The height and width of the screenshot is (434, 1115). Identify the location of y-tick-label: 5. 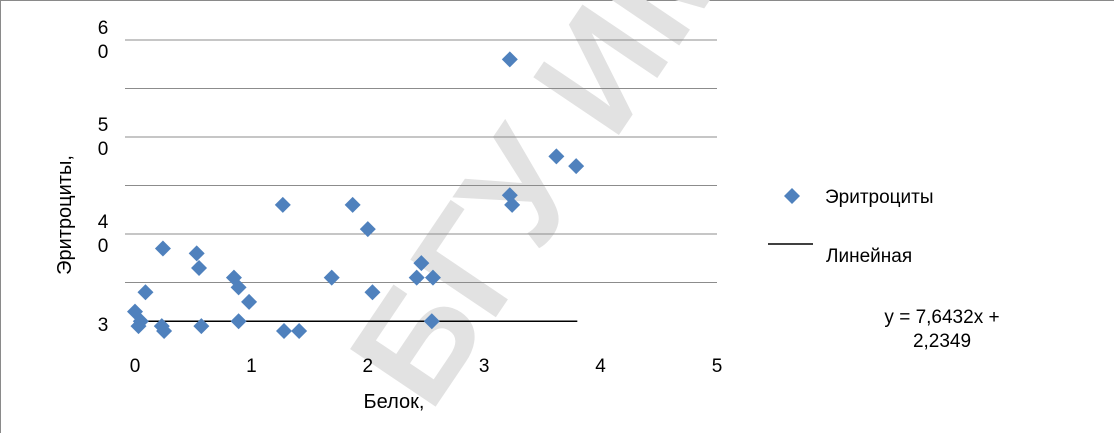
(103, 125).